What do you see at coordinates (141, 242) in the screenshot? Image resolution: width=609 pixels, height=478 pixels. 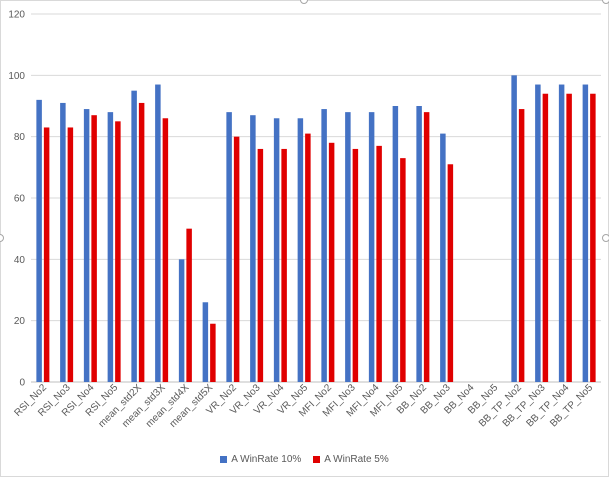 I see `bar-winrate-5-mean-std2x` at bounding box center [141, 242].